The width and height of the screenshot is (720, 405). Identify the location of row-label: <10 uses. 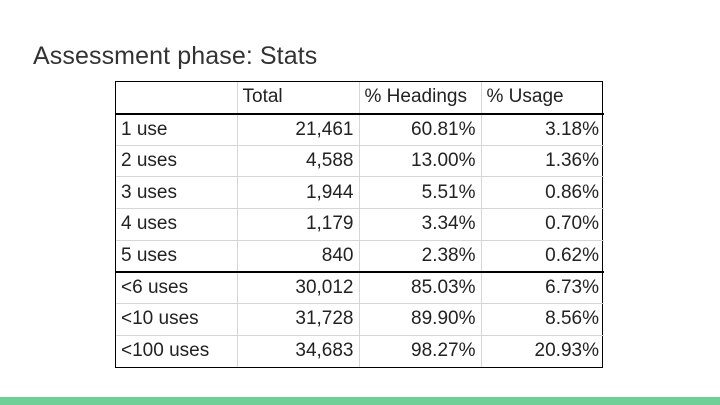
(177, 319).